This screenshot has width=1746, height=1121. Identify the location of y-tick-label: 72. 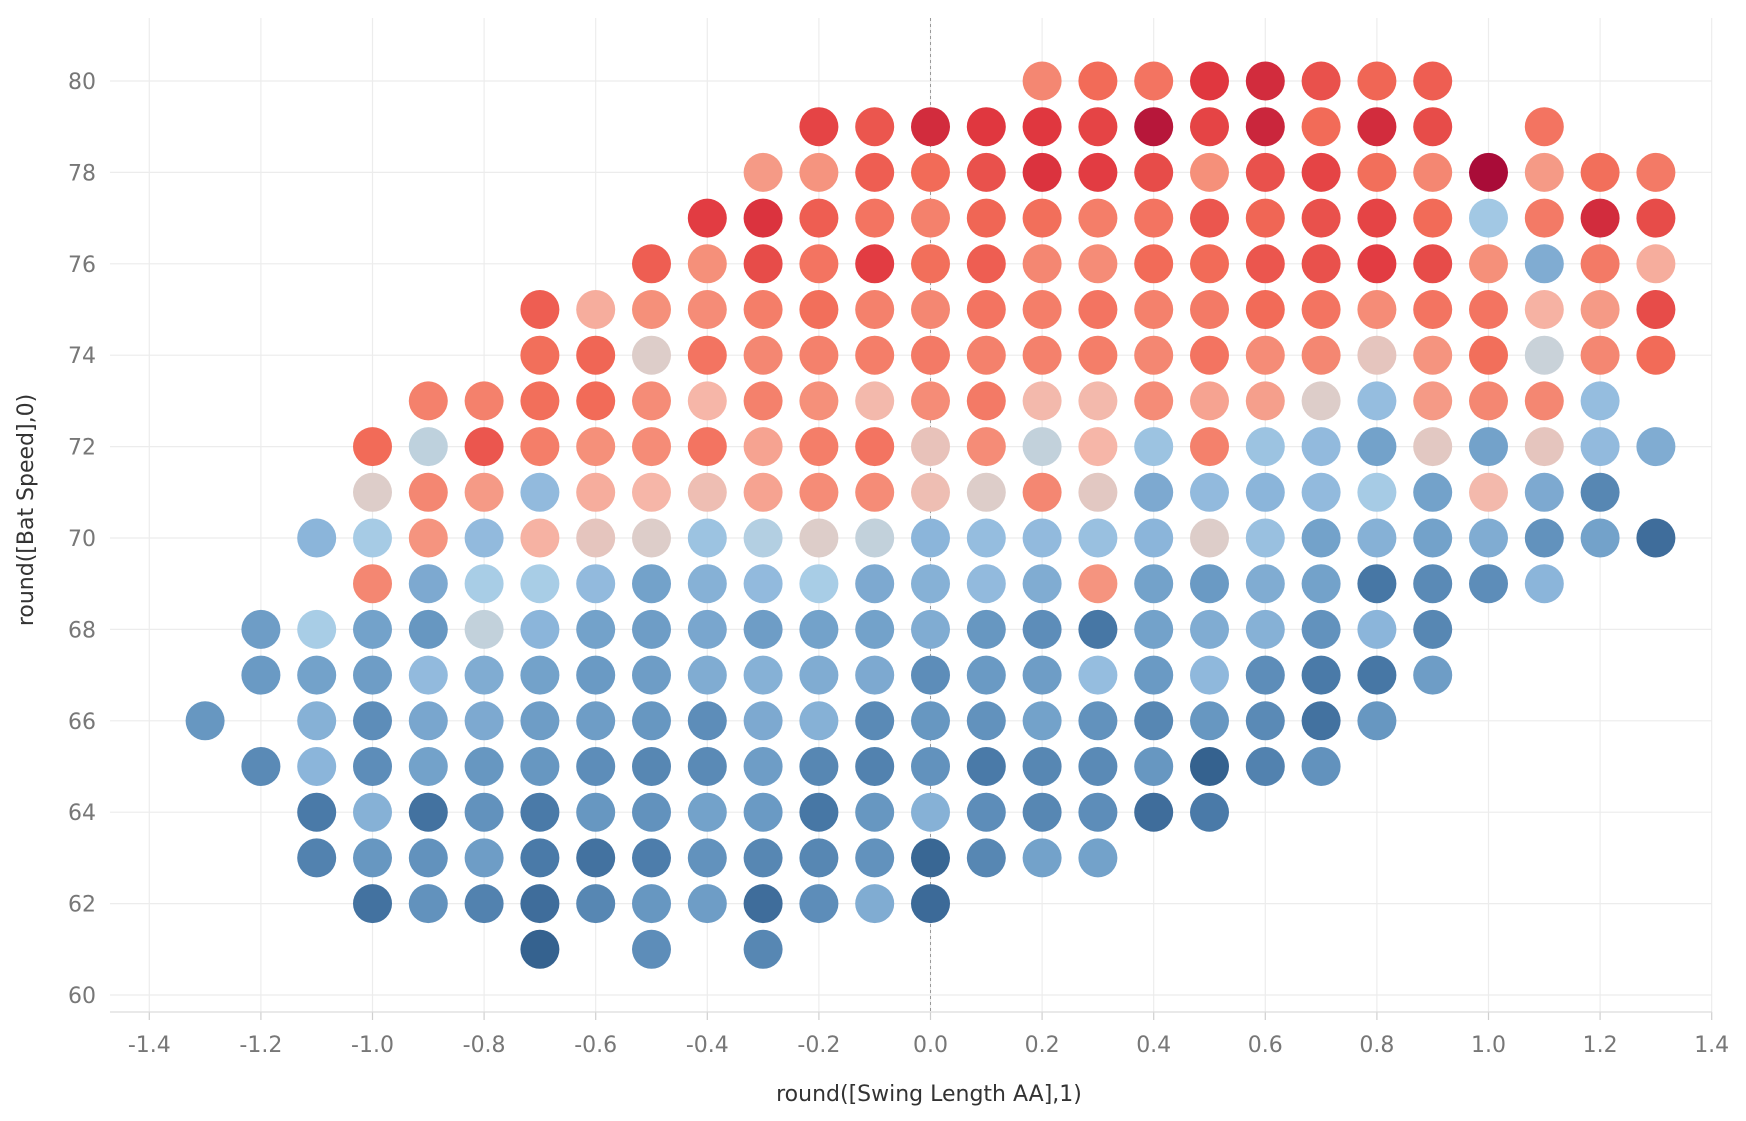
(82, 448).